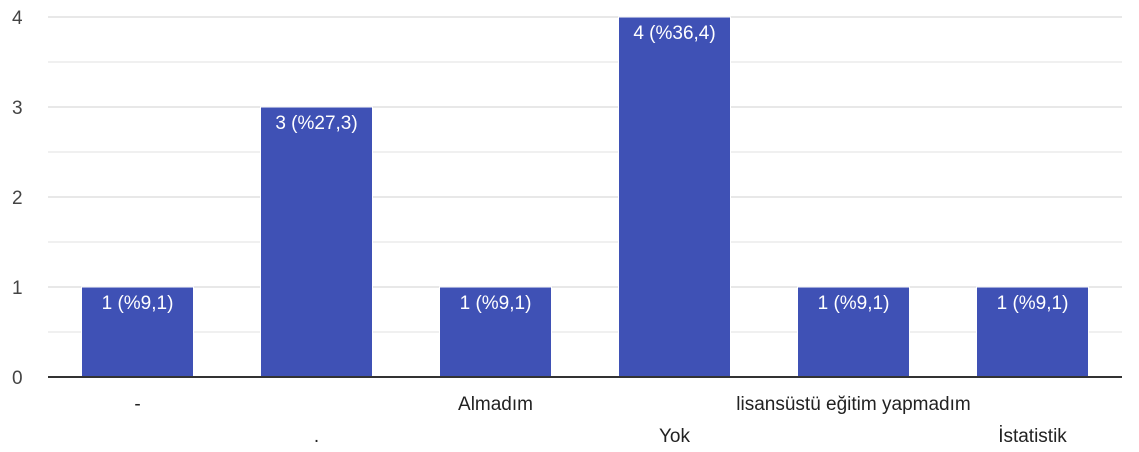 This screenshot has width=1139, height=452. Describe the element at coordinates (316, 123) in the screenshot. I see `data-label: 3 (%27,3)` at that location.